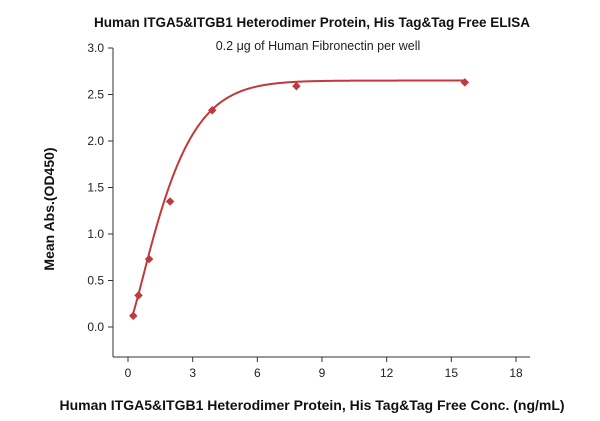  I want to click on y-tick-label: 1.0, so click(95, 234).